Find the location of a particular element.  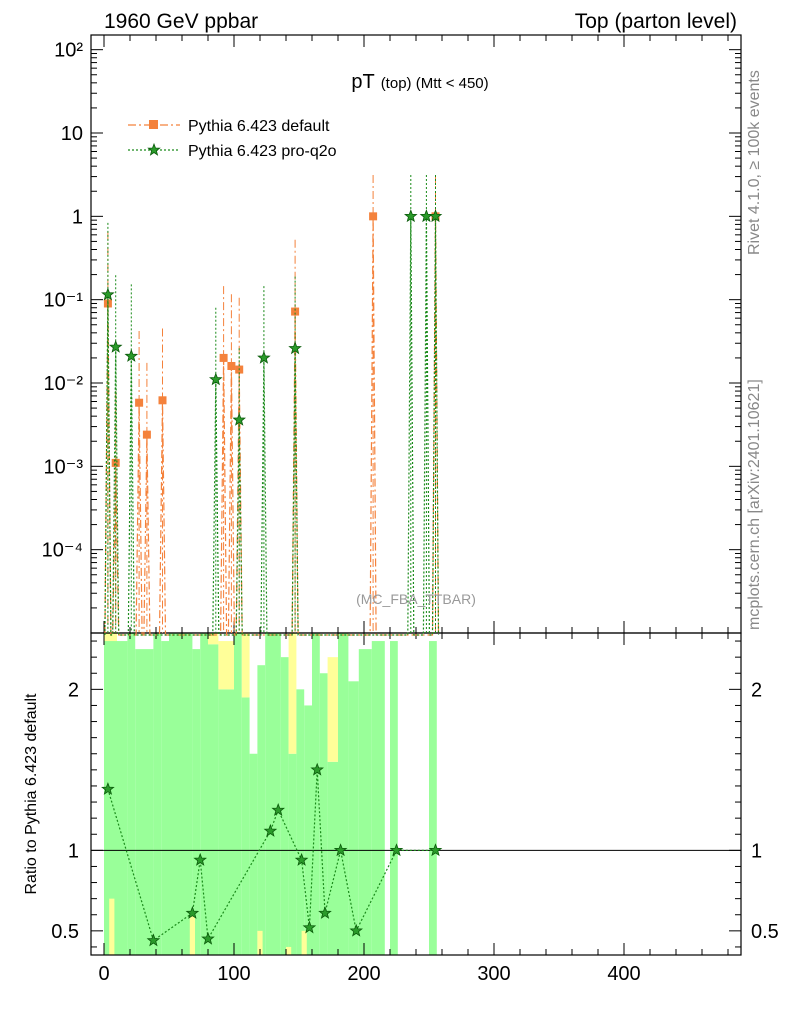

ratio-y-tick-label-right: 0.5 is located at coordinates (765, 932).